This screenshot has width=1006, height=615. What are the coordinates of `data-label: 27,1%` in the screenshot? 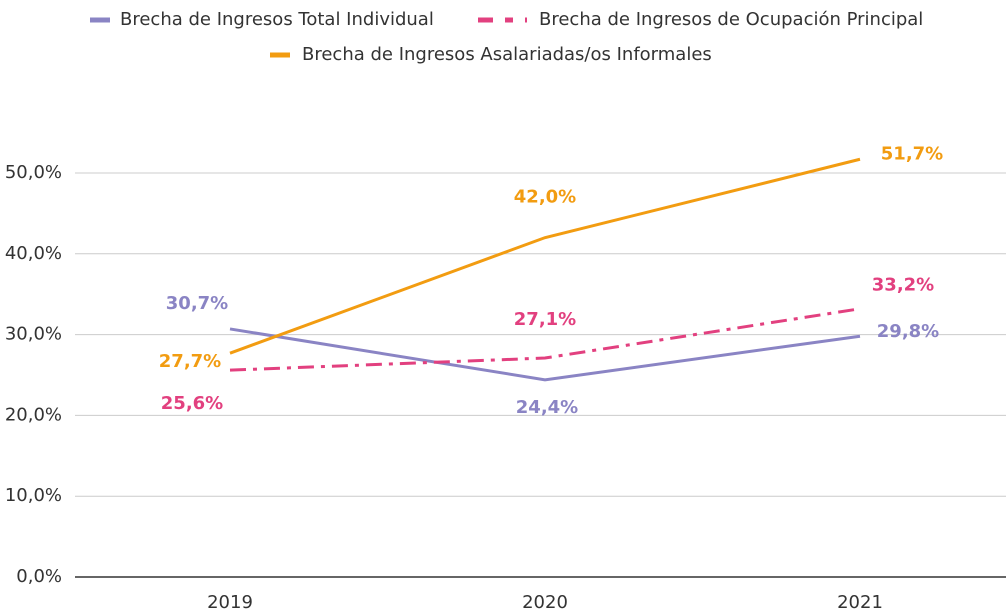 It's located at (545, 319).